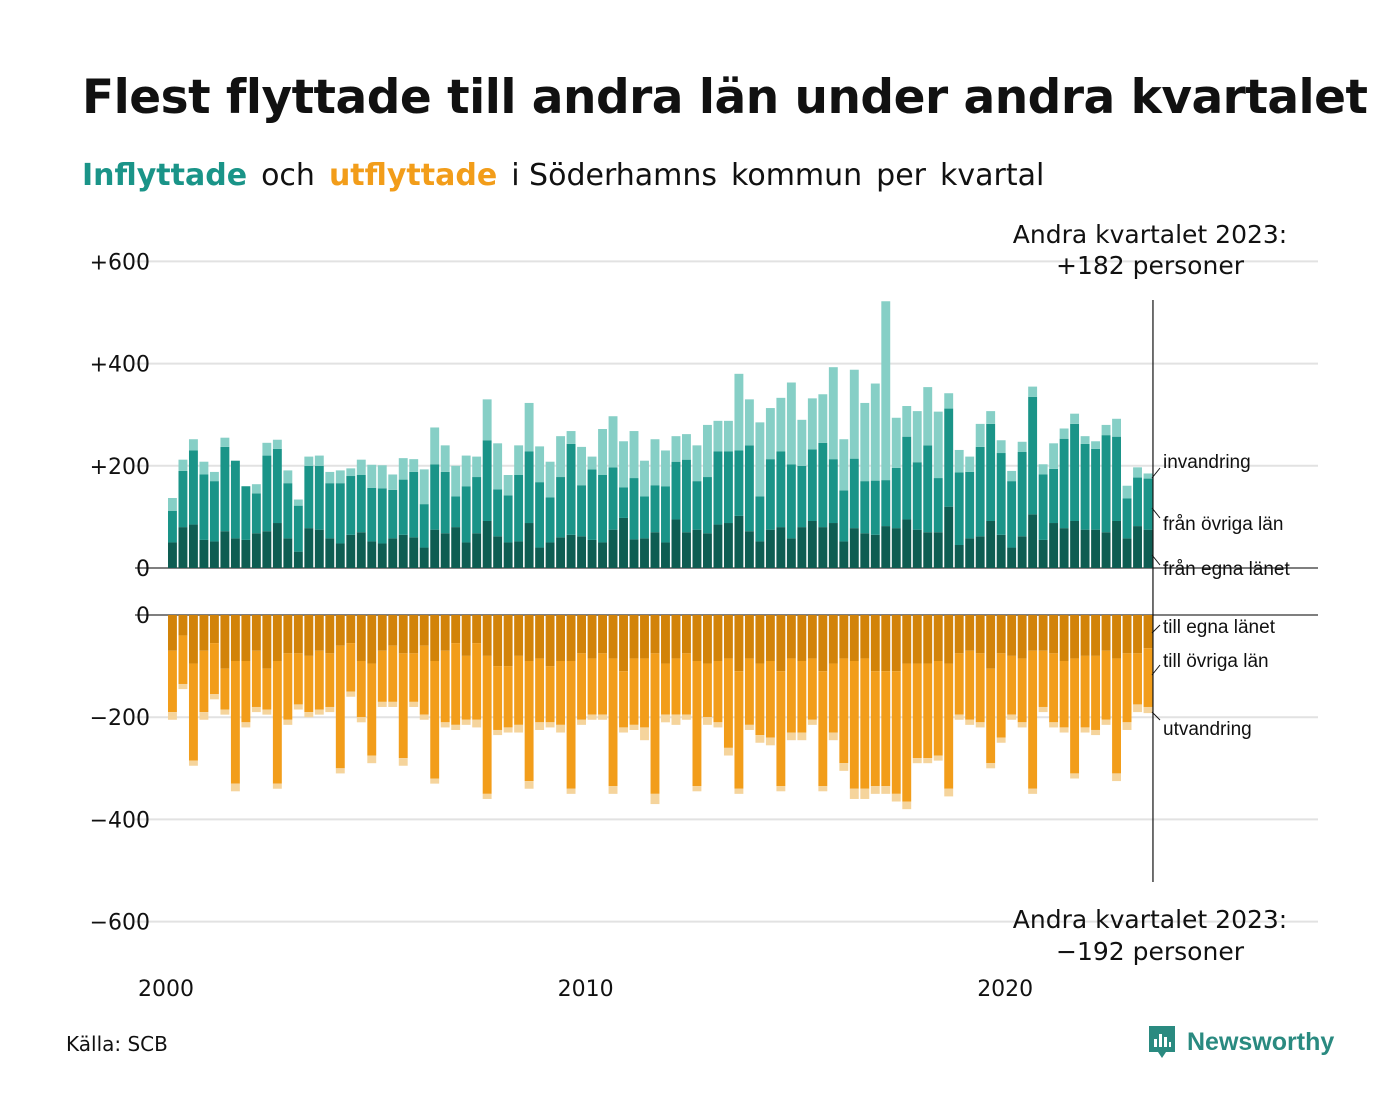 The height and width of the screenshot is (1120, 1400). What do you see at coordinates (1150, 919) in the screenshot?
I see `annotation-bottom-line1: Andra kvartalet 2023:` at bounding box center [1150, 919].